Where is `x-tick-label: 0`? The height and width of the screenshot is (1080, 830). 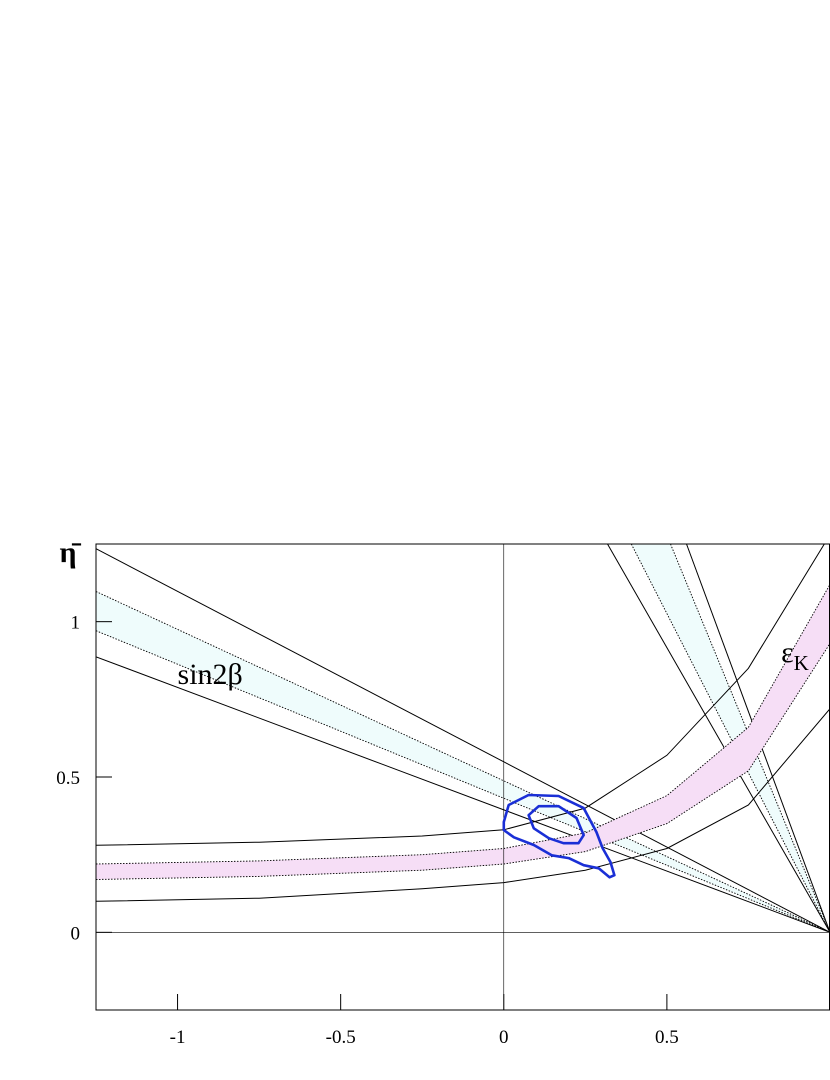
x-tick-label: 0 is located at coordinates (504, 1037).